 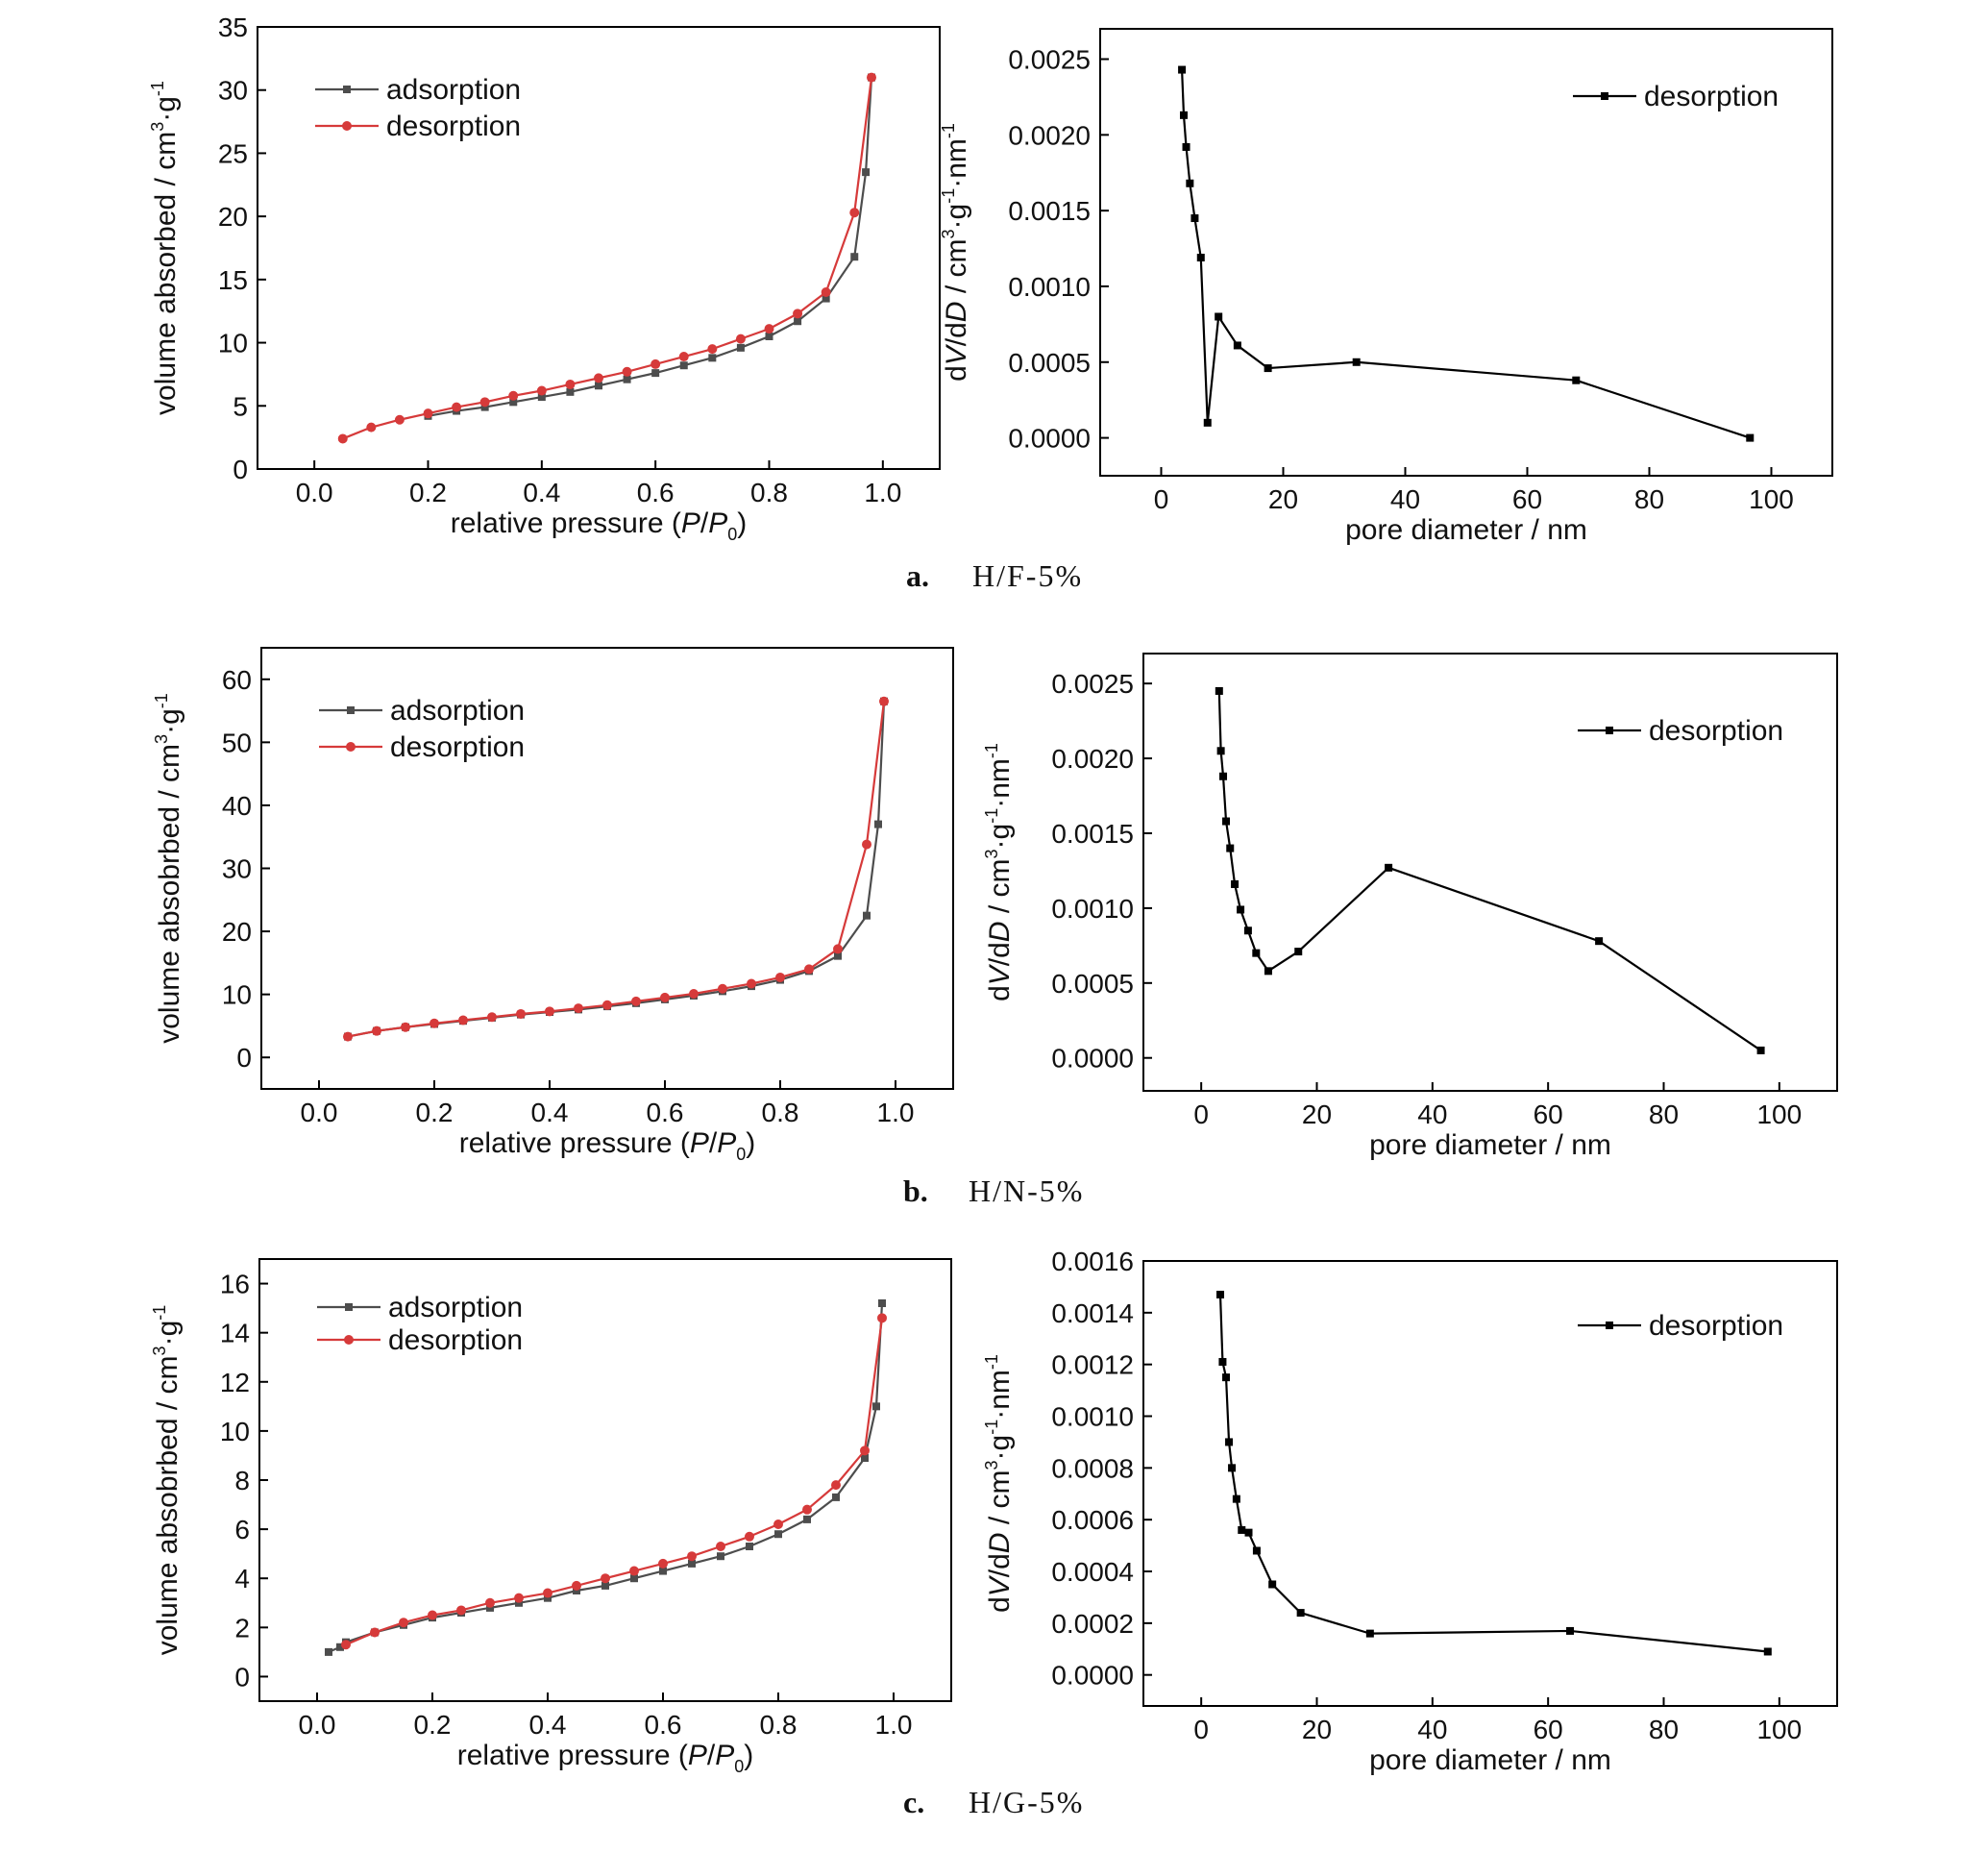 What do you see at coordinates (314, 492) in the screenshot?
I see `x-tick-label: 0.0` at bounding box center [314, 492].